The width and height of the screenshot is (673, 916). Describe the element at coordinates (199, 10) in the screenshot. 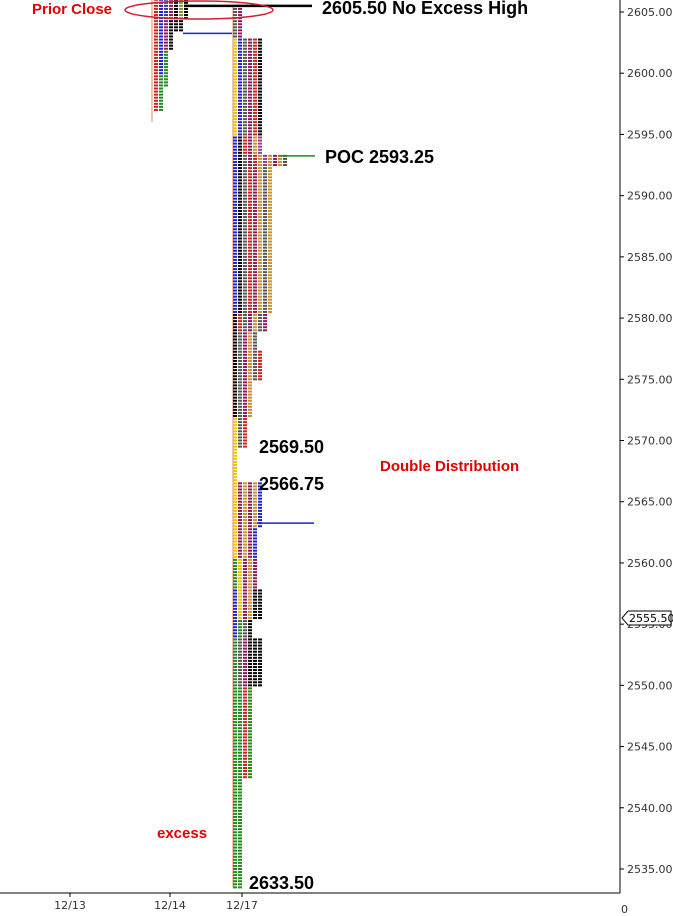

I see `prior-close-circle` at that location.